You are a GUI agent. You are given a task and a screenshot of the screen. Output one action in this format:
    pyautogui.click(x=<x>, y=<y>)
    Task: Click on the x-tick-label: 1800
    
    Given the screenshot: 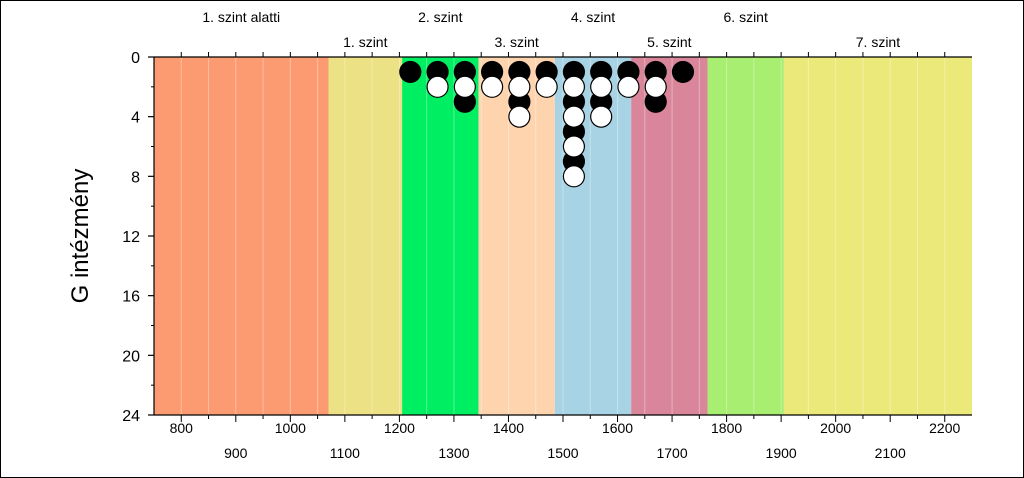 What is the action you would take?
    pyautogui.click(x=726, y=428)
    